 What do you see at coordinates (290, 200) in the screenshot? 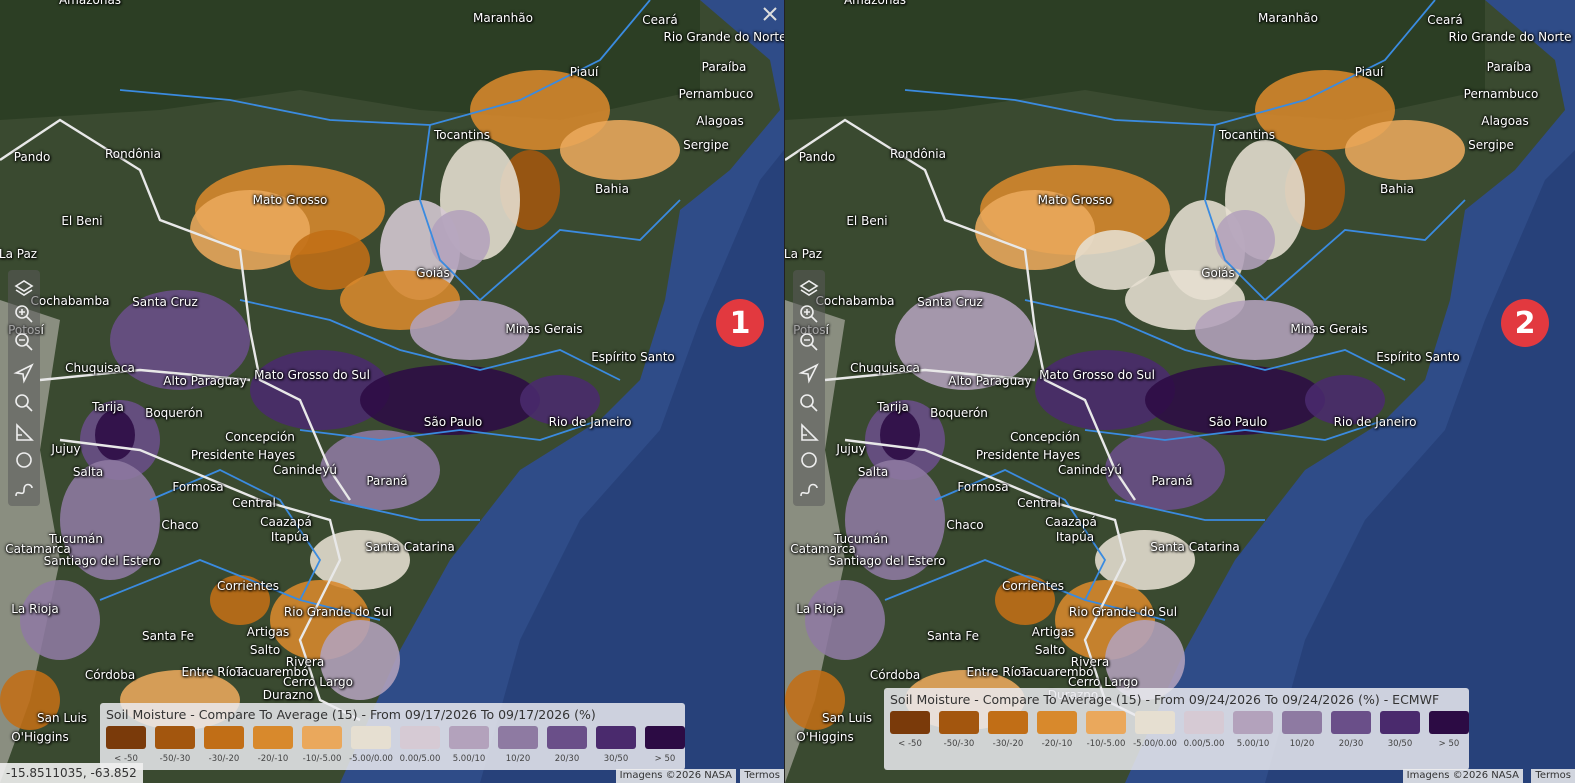
I see `place-label: Mato Grosso` at bounding box center [290, 200].